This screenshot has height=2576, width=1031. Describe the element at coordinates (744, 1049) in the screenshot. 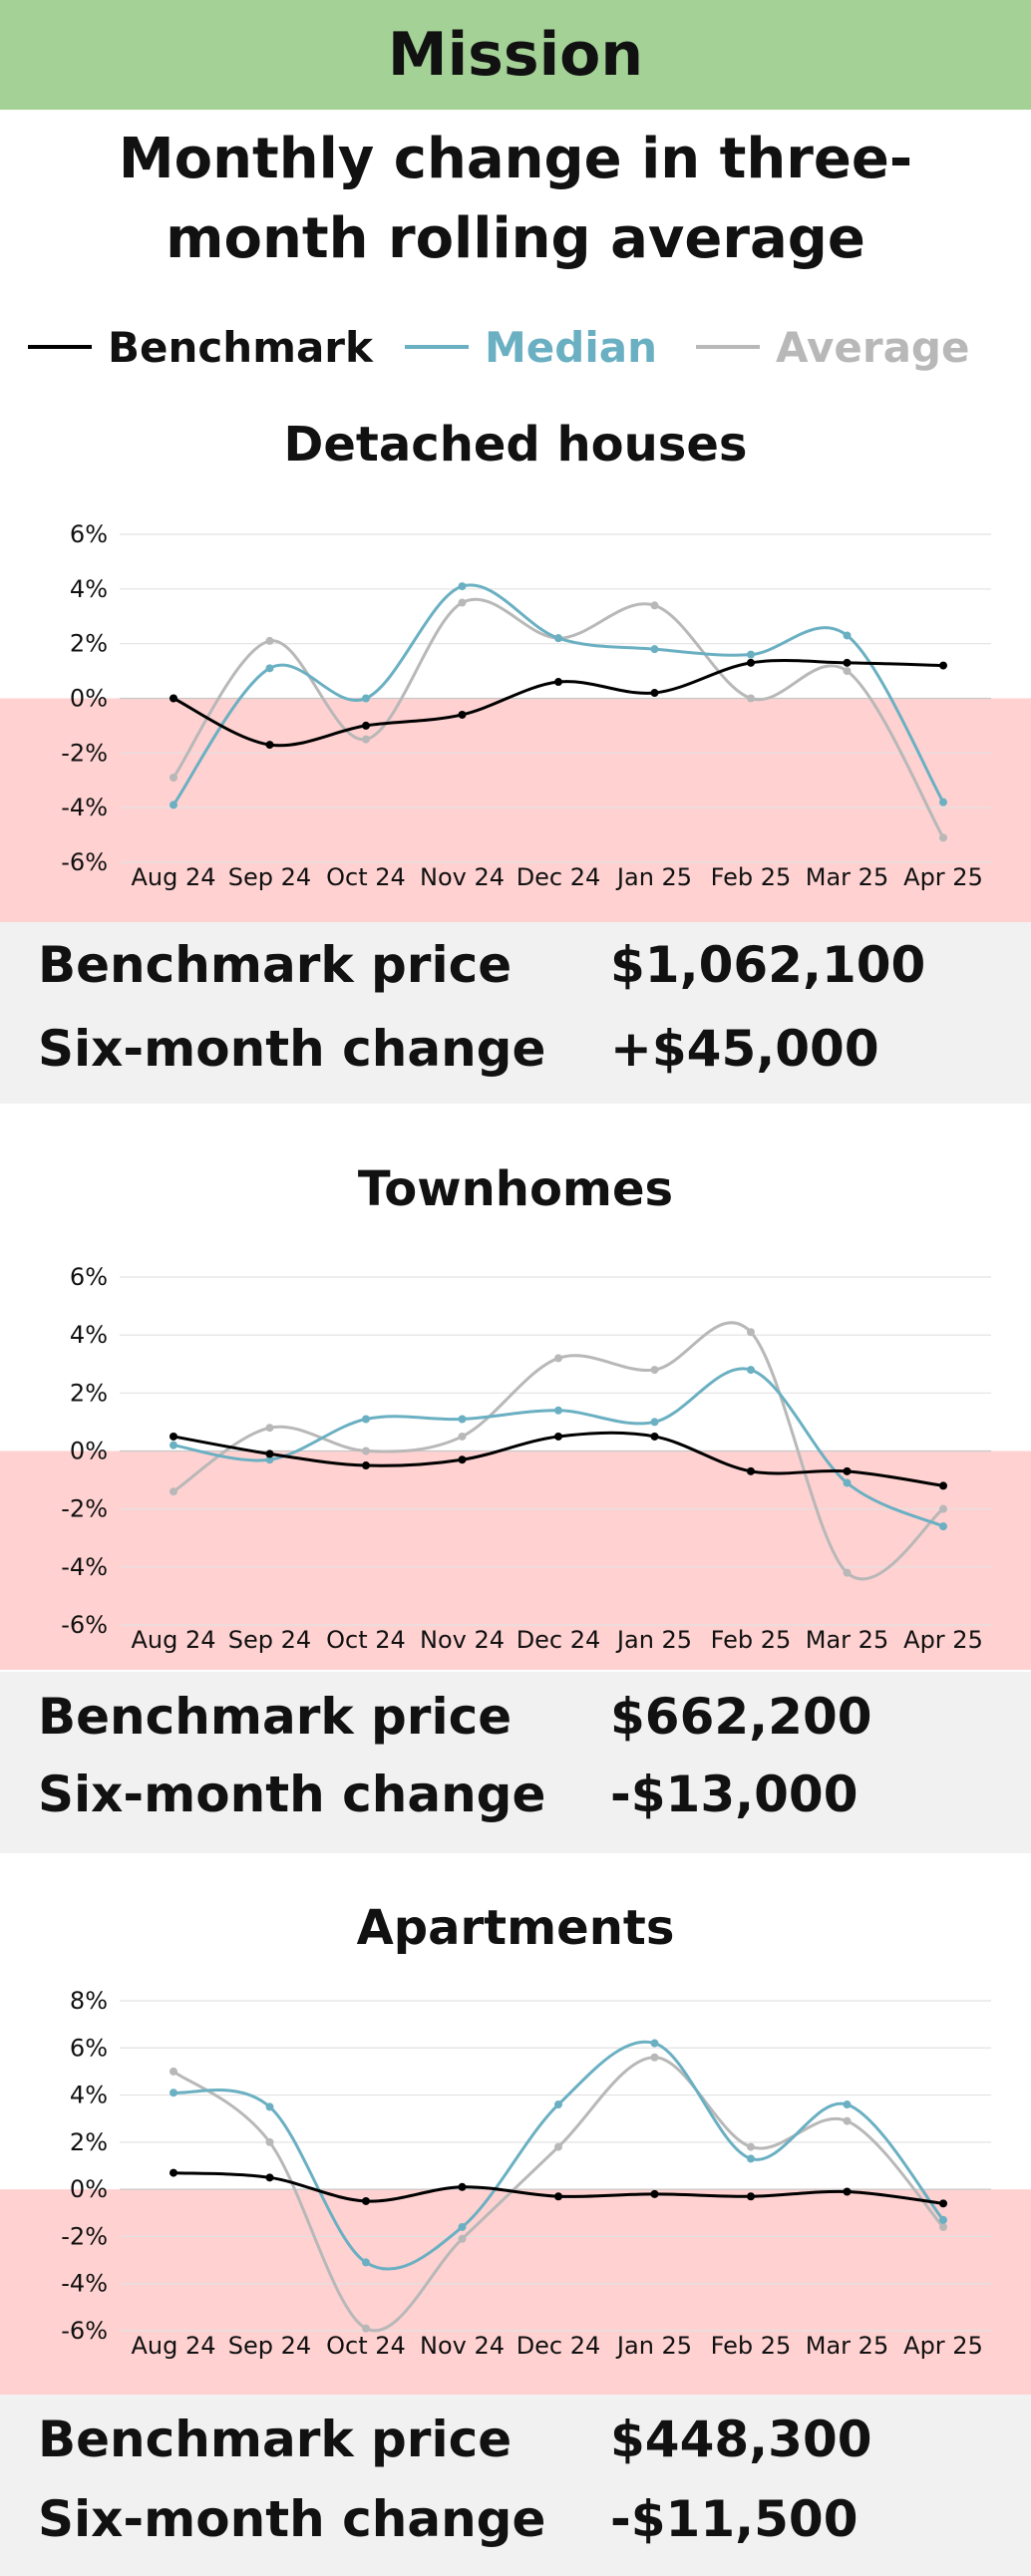

I see `six-month-change-value: +$45,000` at that location.